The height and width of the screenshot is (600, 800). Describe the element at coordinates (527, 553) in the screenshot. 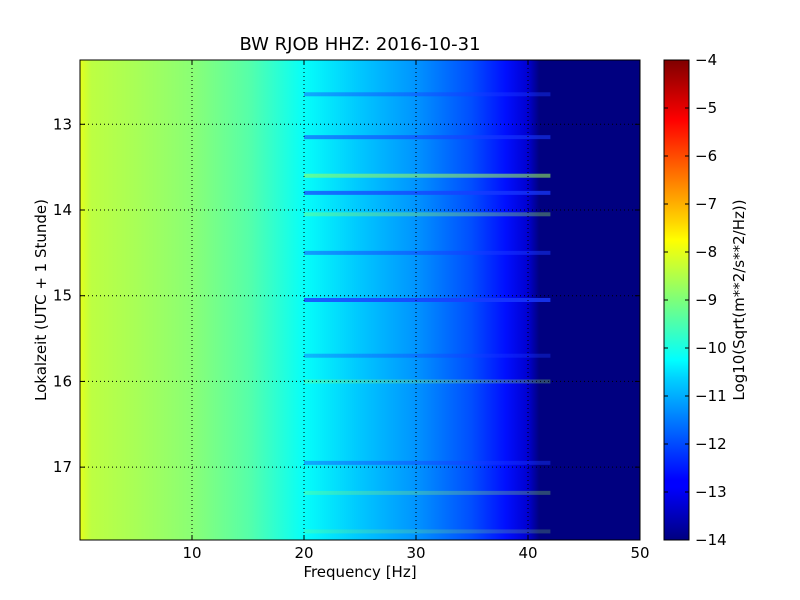

I see `x-tick-label: 40` at that location.